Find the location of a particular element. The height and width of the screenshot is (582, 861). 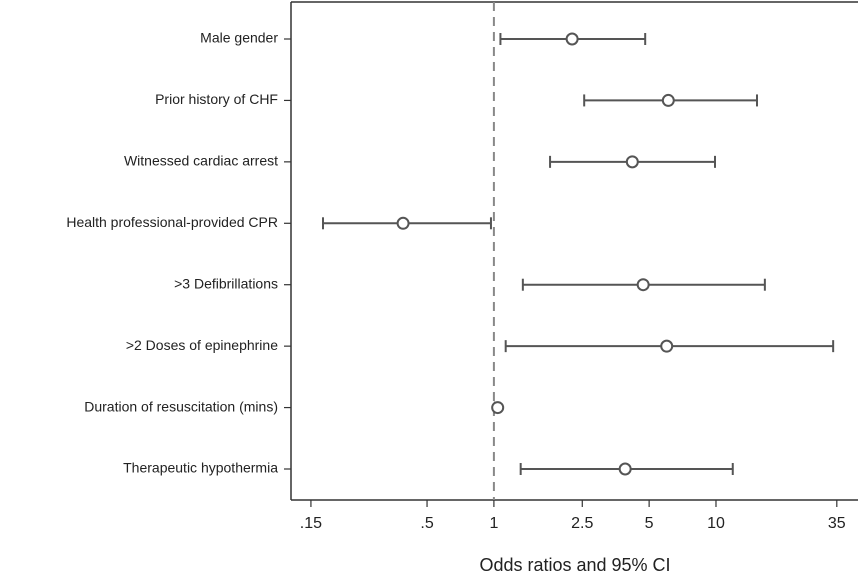

y-tick-label: Health professional-provided CPR is located at coordinates (172, 222).